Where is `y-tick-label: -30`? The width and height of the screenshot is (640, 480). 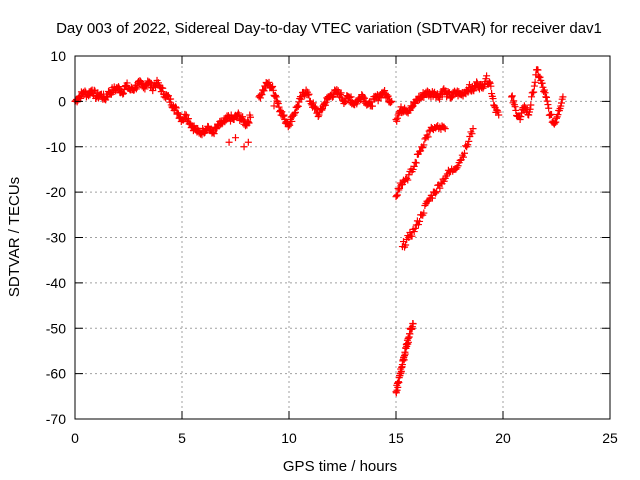 y-tick-label: -30 is located at coordinates (56, 238).